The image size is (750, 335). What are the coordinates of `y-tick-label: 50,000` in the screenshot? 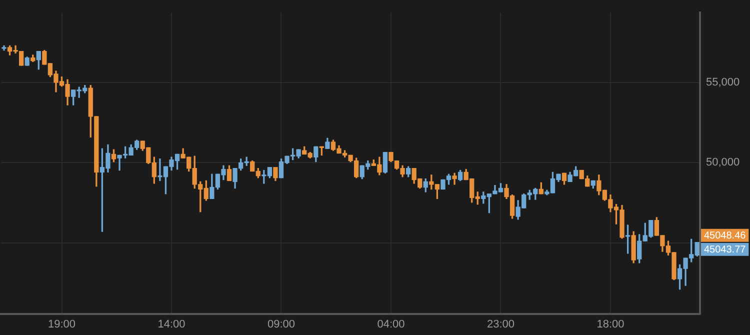 It's located at (723, 162).